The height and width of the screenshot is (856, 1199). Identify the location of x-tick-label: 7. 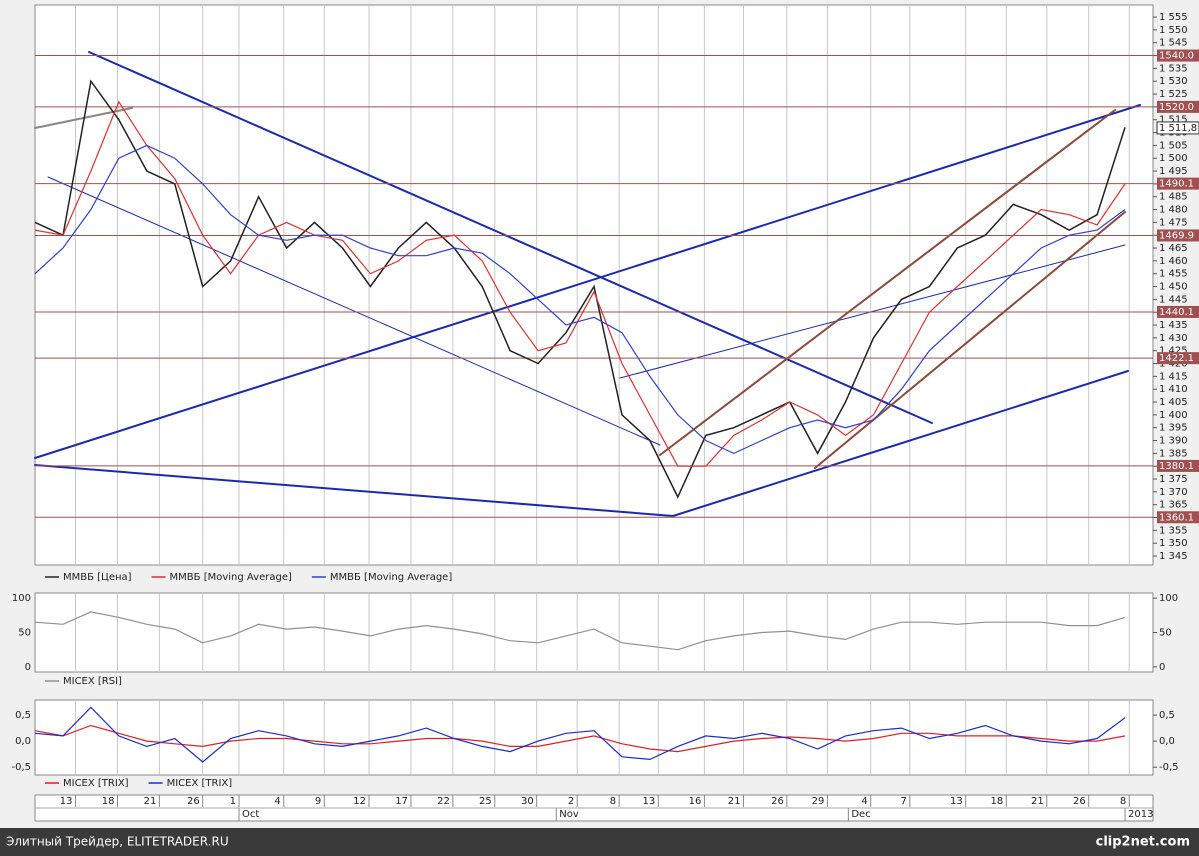
(903, 801).